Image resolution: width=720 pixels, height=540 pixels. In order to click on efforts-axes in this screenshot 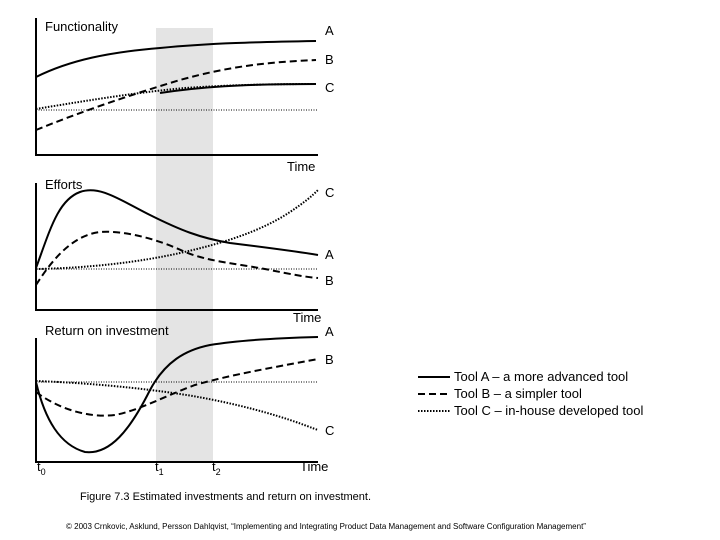, I will do `click(176, 247)`.